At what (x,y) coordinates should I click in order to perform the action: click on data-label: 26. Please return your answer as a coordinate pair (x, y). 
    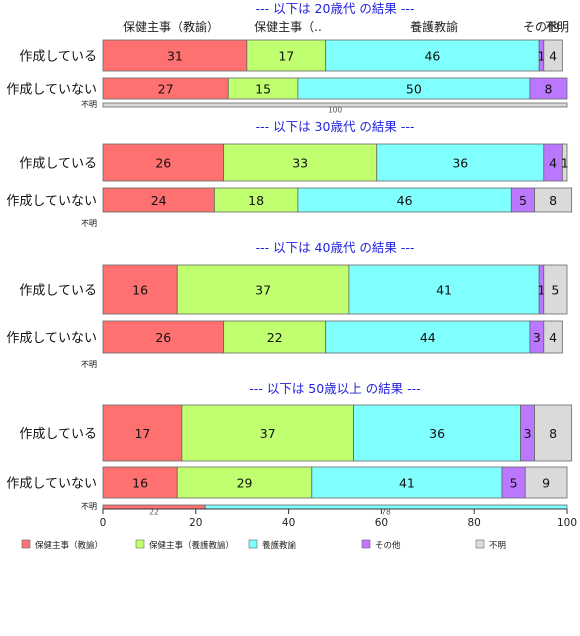
    Looking at the image, I should click on (163, 163).